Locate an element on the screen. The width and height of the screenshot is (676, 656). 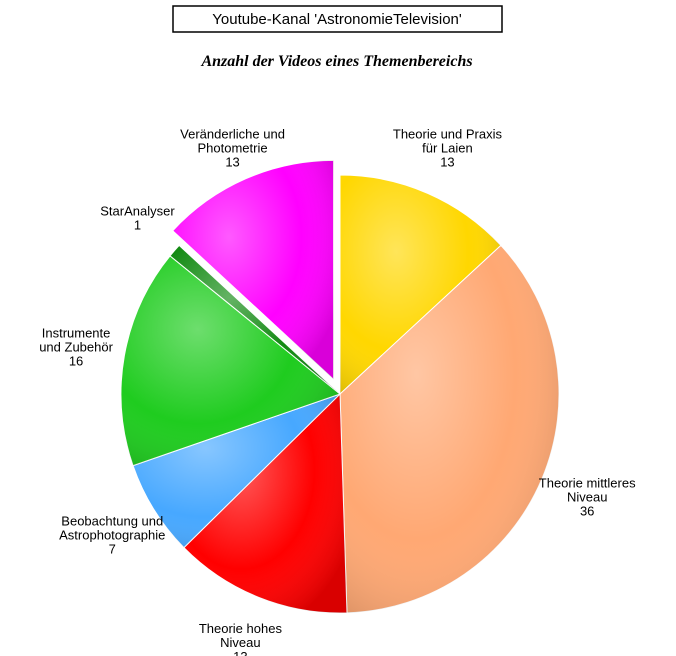
chart-title: Youtube-Kanal 'AstronomieTelevision' is located at coordinates (337, 19).